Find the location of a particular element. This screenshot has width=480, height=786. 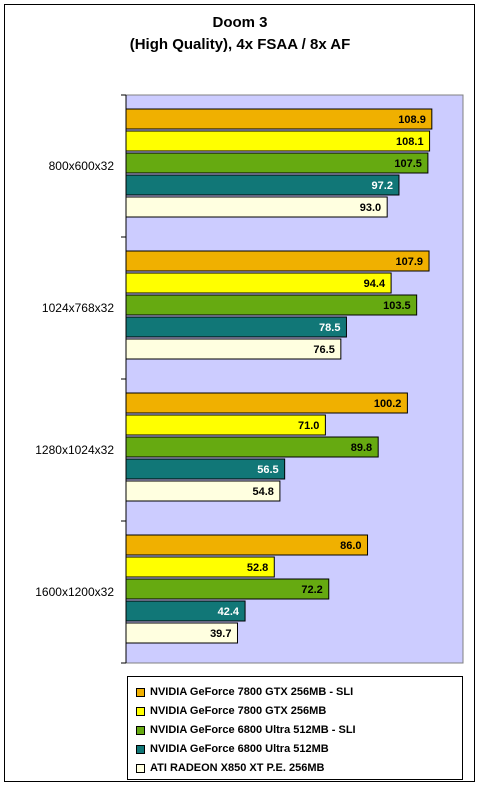

bar-value-label: 86.0 is located at coordinates (350, 546).